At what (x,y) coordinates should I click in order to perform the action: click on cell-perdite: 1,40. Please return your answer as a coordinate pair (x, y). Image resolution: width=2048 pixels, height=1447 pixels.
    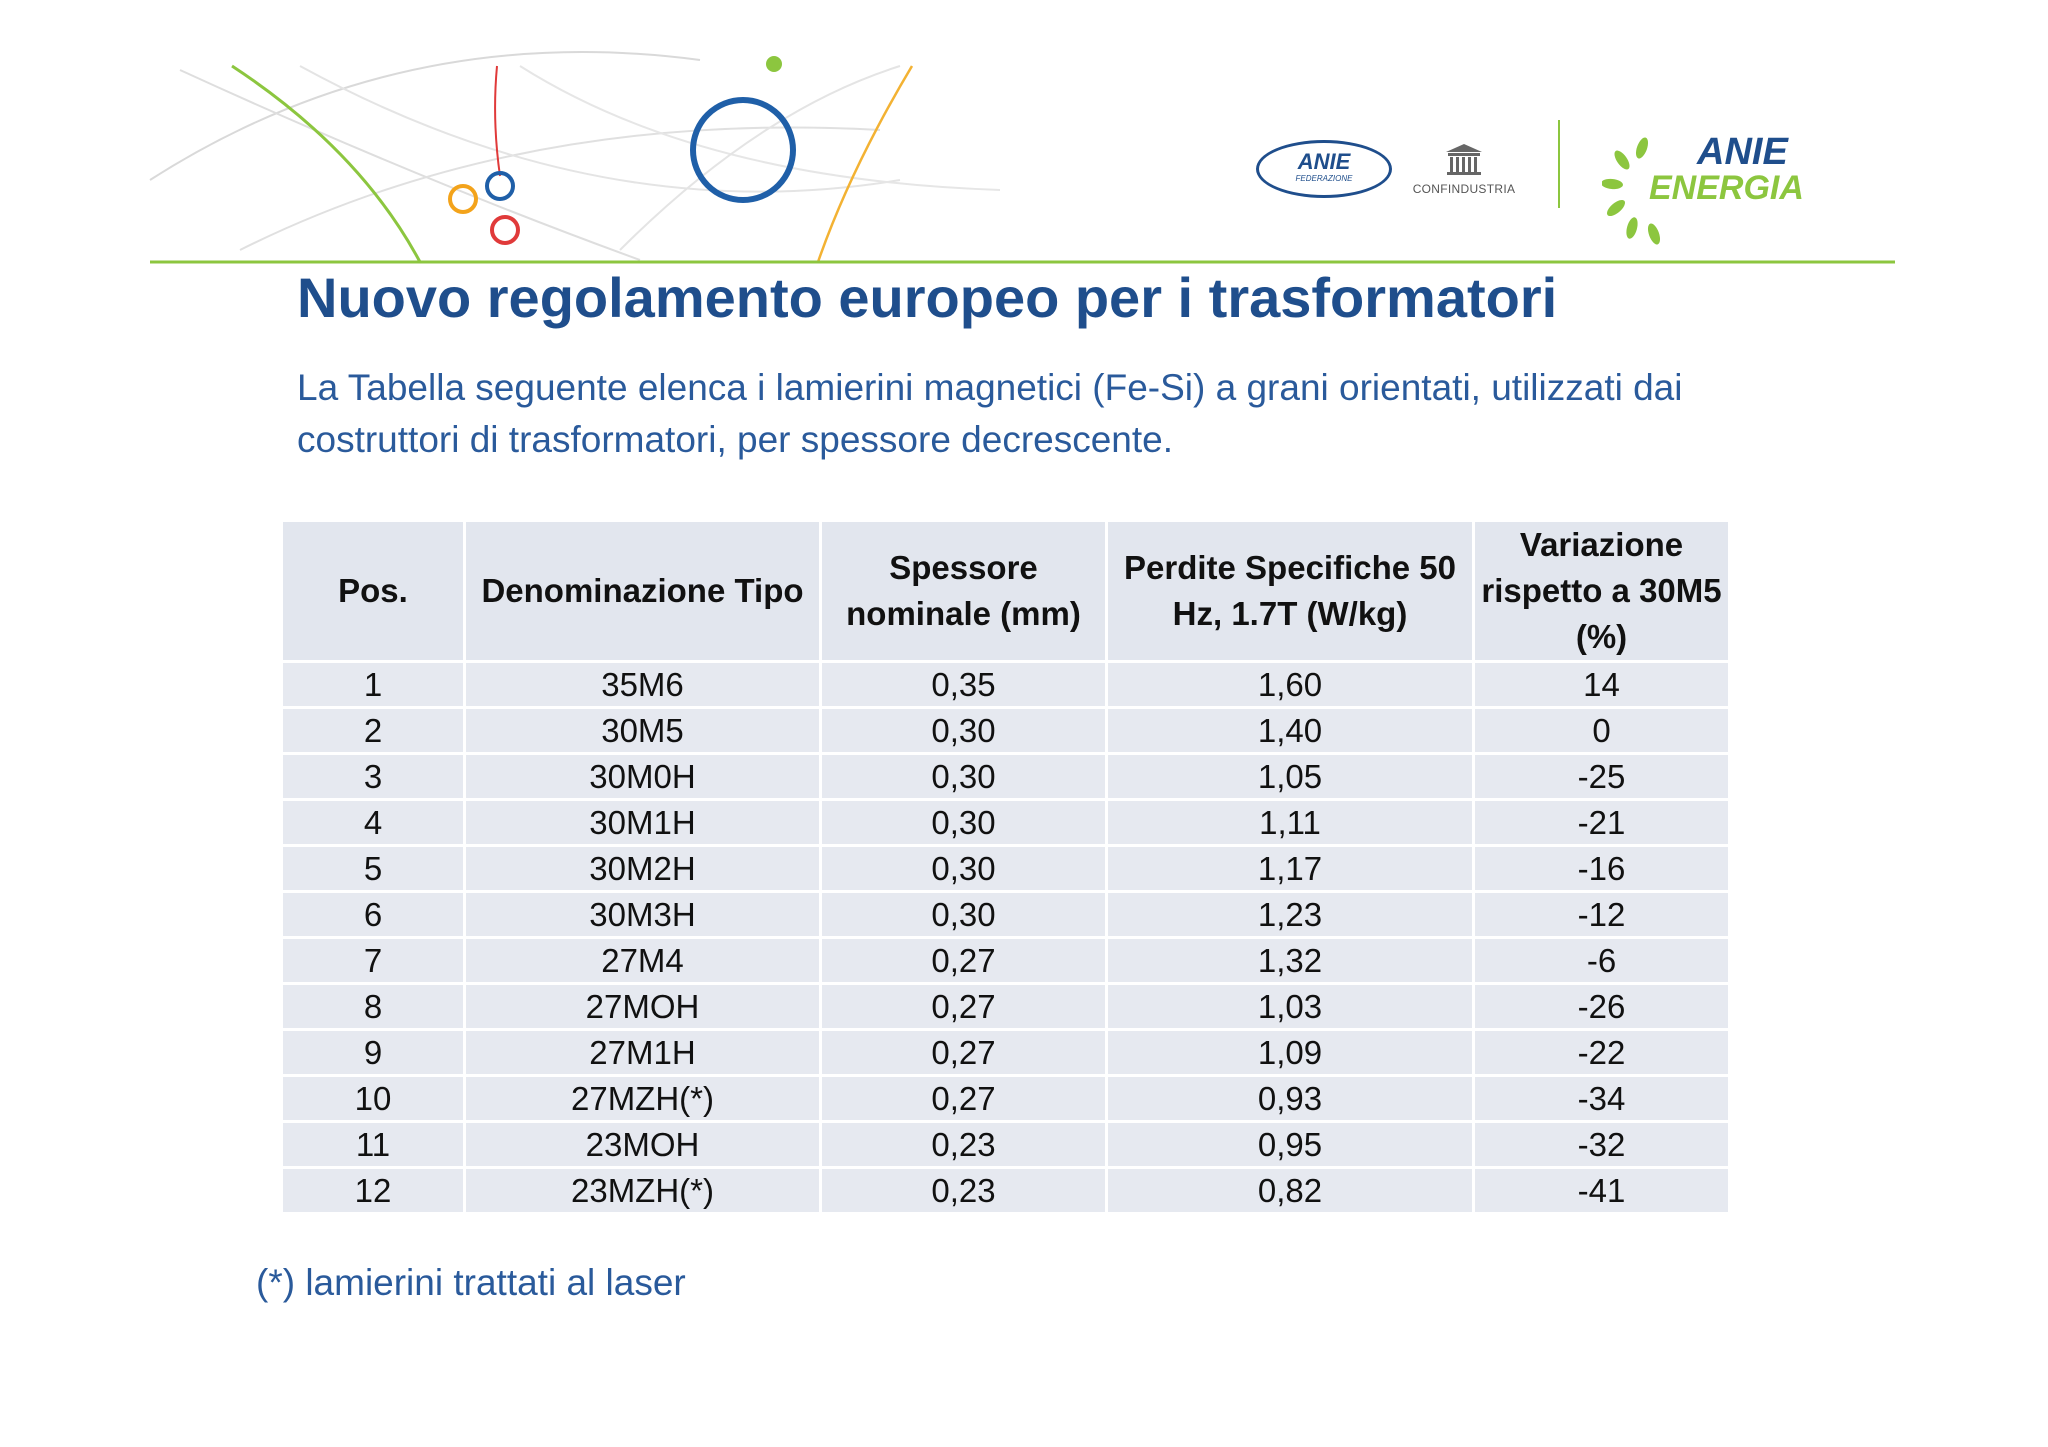
    Looking at the image, I should click on (1290, 730).